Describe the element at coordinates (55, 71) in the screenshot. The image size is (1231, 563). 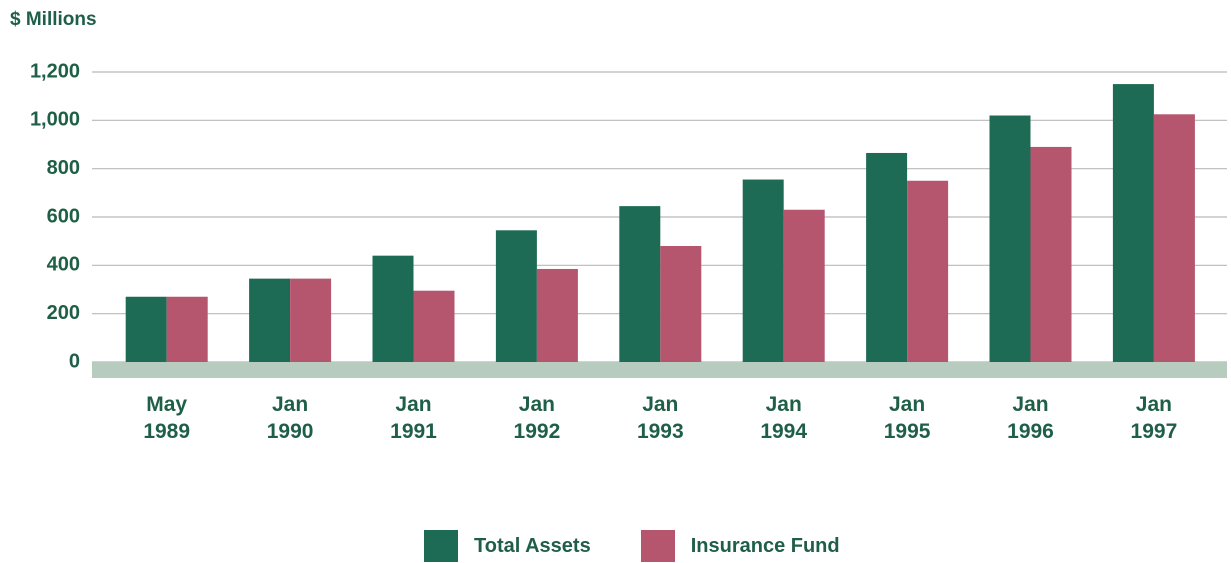
I see `y-tick-label: 1,200` at that location.